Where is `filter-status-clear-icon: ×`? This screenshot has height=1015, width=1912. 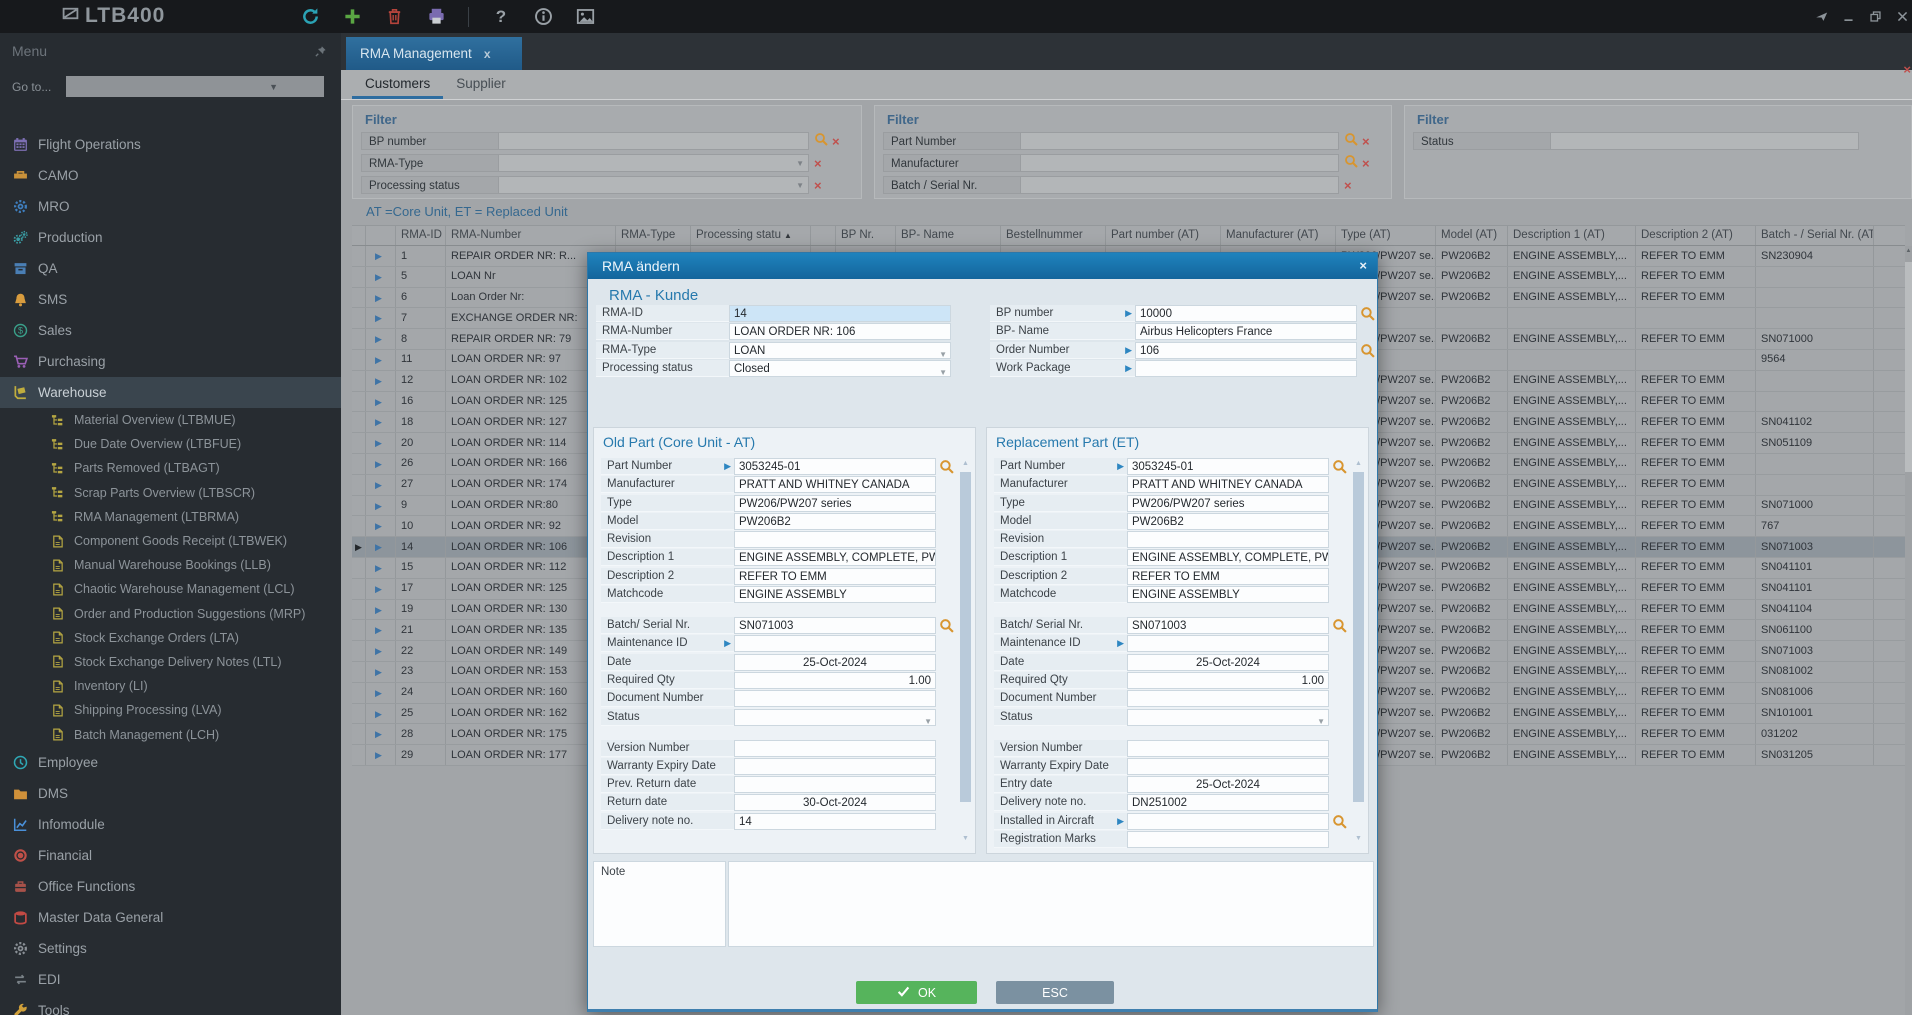
filter-status-clear-icon: × is located at coordinates (1907, 69).